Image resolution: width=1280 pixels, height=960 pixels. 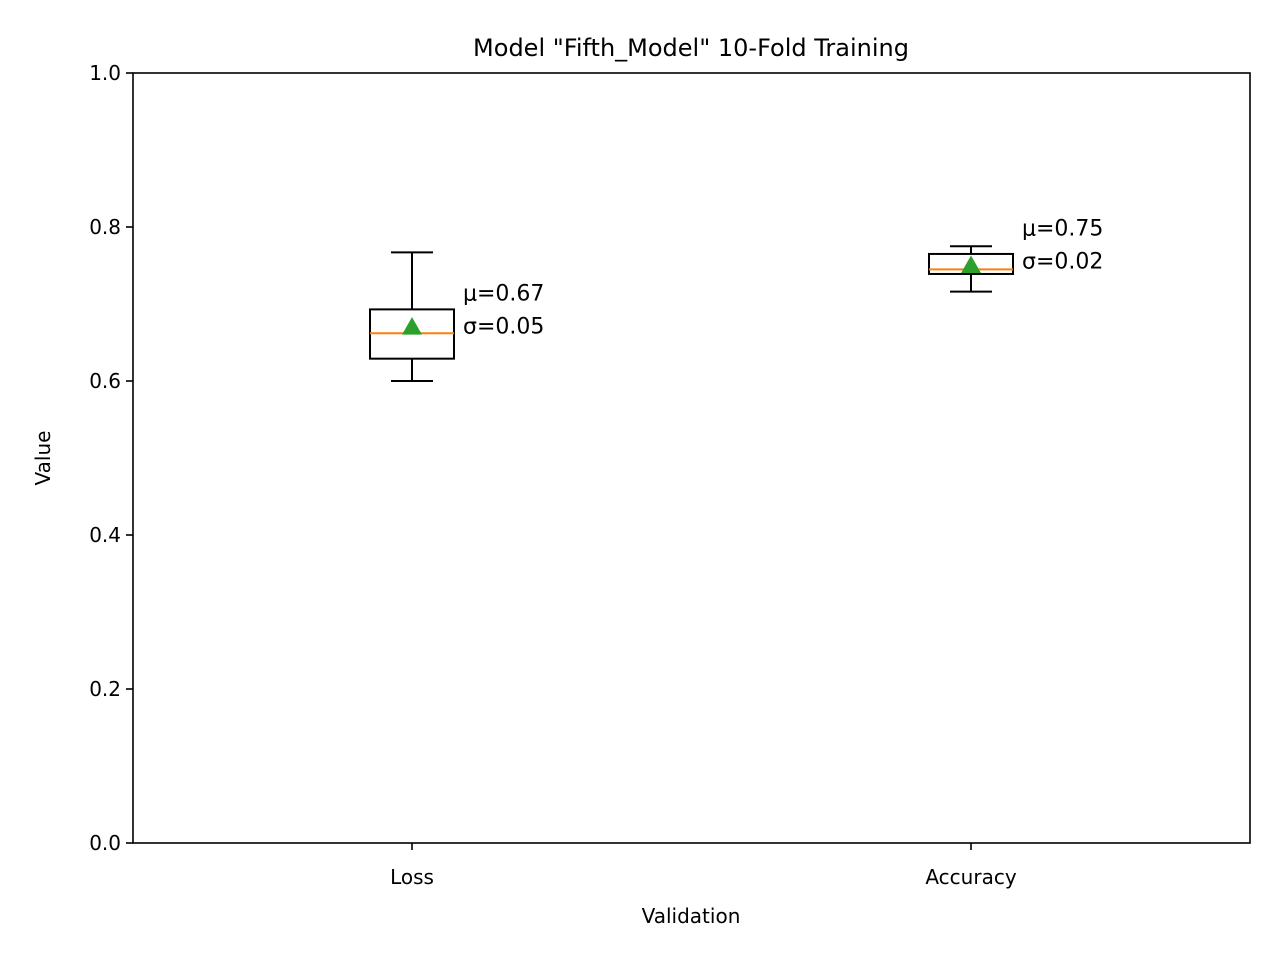 What do you see at coordinates (105, 843) in the screenshot?
I see `y-tick-label: 0.0` at bounding box center [105, 843].